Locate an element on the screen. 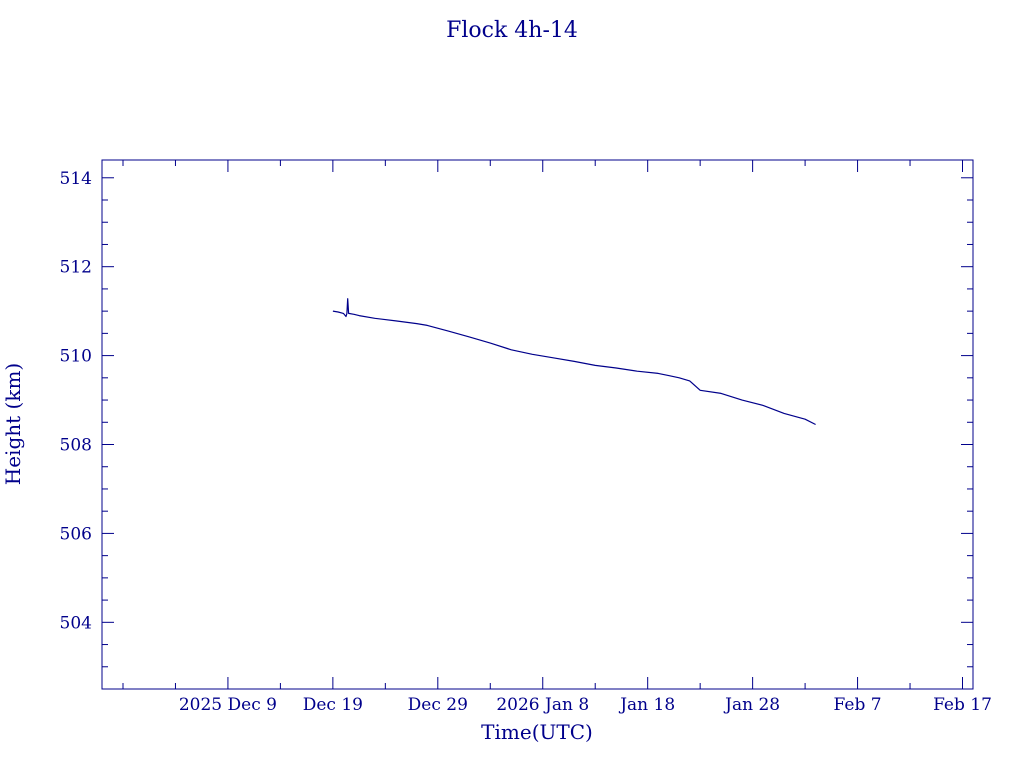 Image resolution: width=1024 pixels, height=768 pixels. y-tick-label: 504 is located at coordinates (76, 623).